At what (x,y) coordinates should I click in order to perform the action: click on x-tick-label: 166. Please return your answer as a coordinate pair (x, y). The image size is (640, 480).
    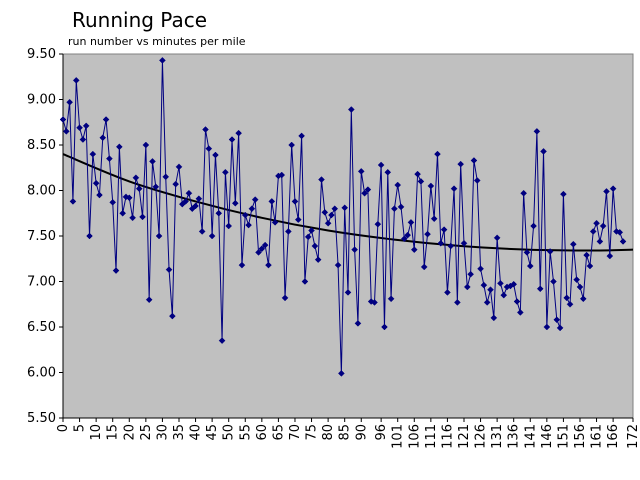
    Looking at the image, I should click on (613, 436).